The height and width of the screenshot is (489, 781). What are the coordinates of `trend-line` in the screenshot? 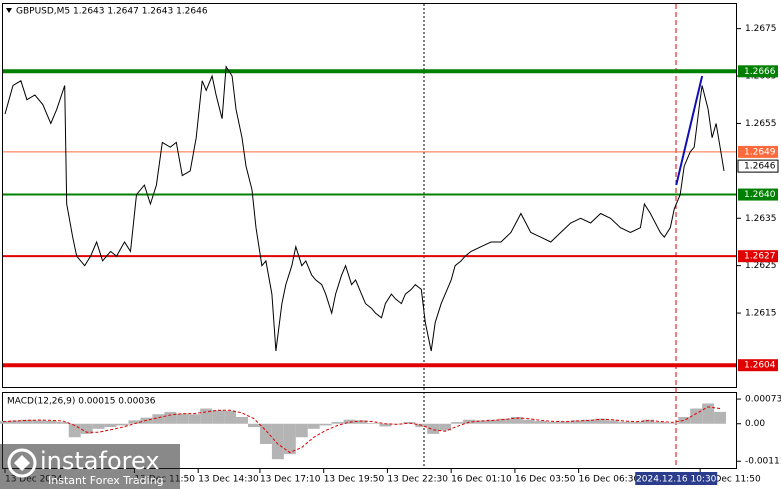 It's located at (689, 130).